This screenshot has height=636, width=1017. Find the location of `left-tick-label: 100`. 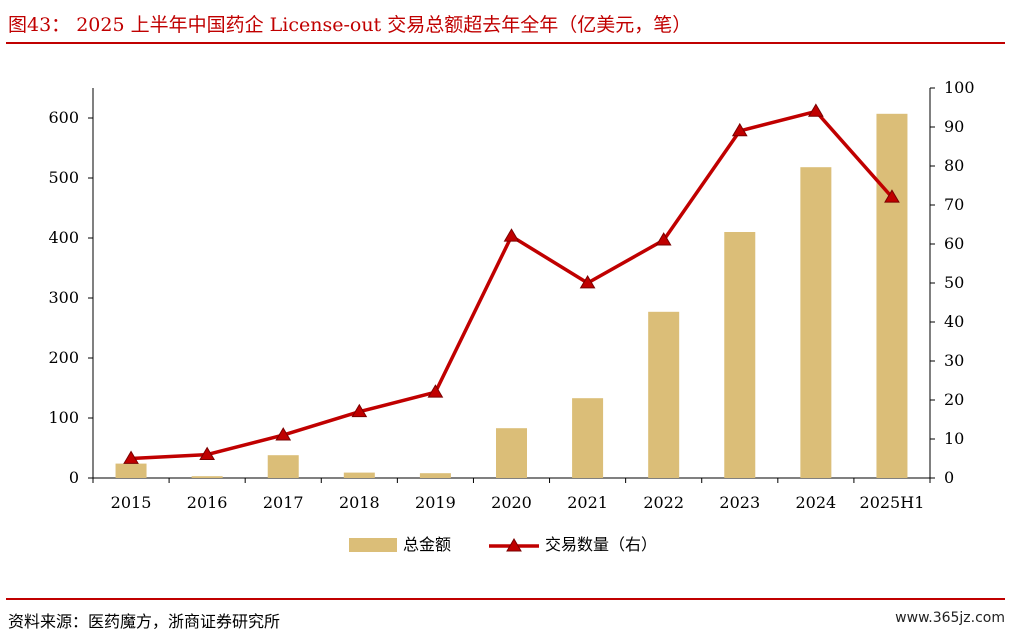

left-tick-label: 100 is located at coordinates (63, 417).